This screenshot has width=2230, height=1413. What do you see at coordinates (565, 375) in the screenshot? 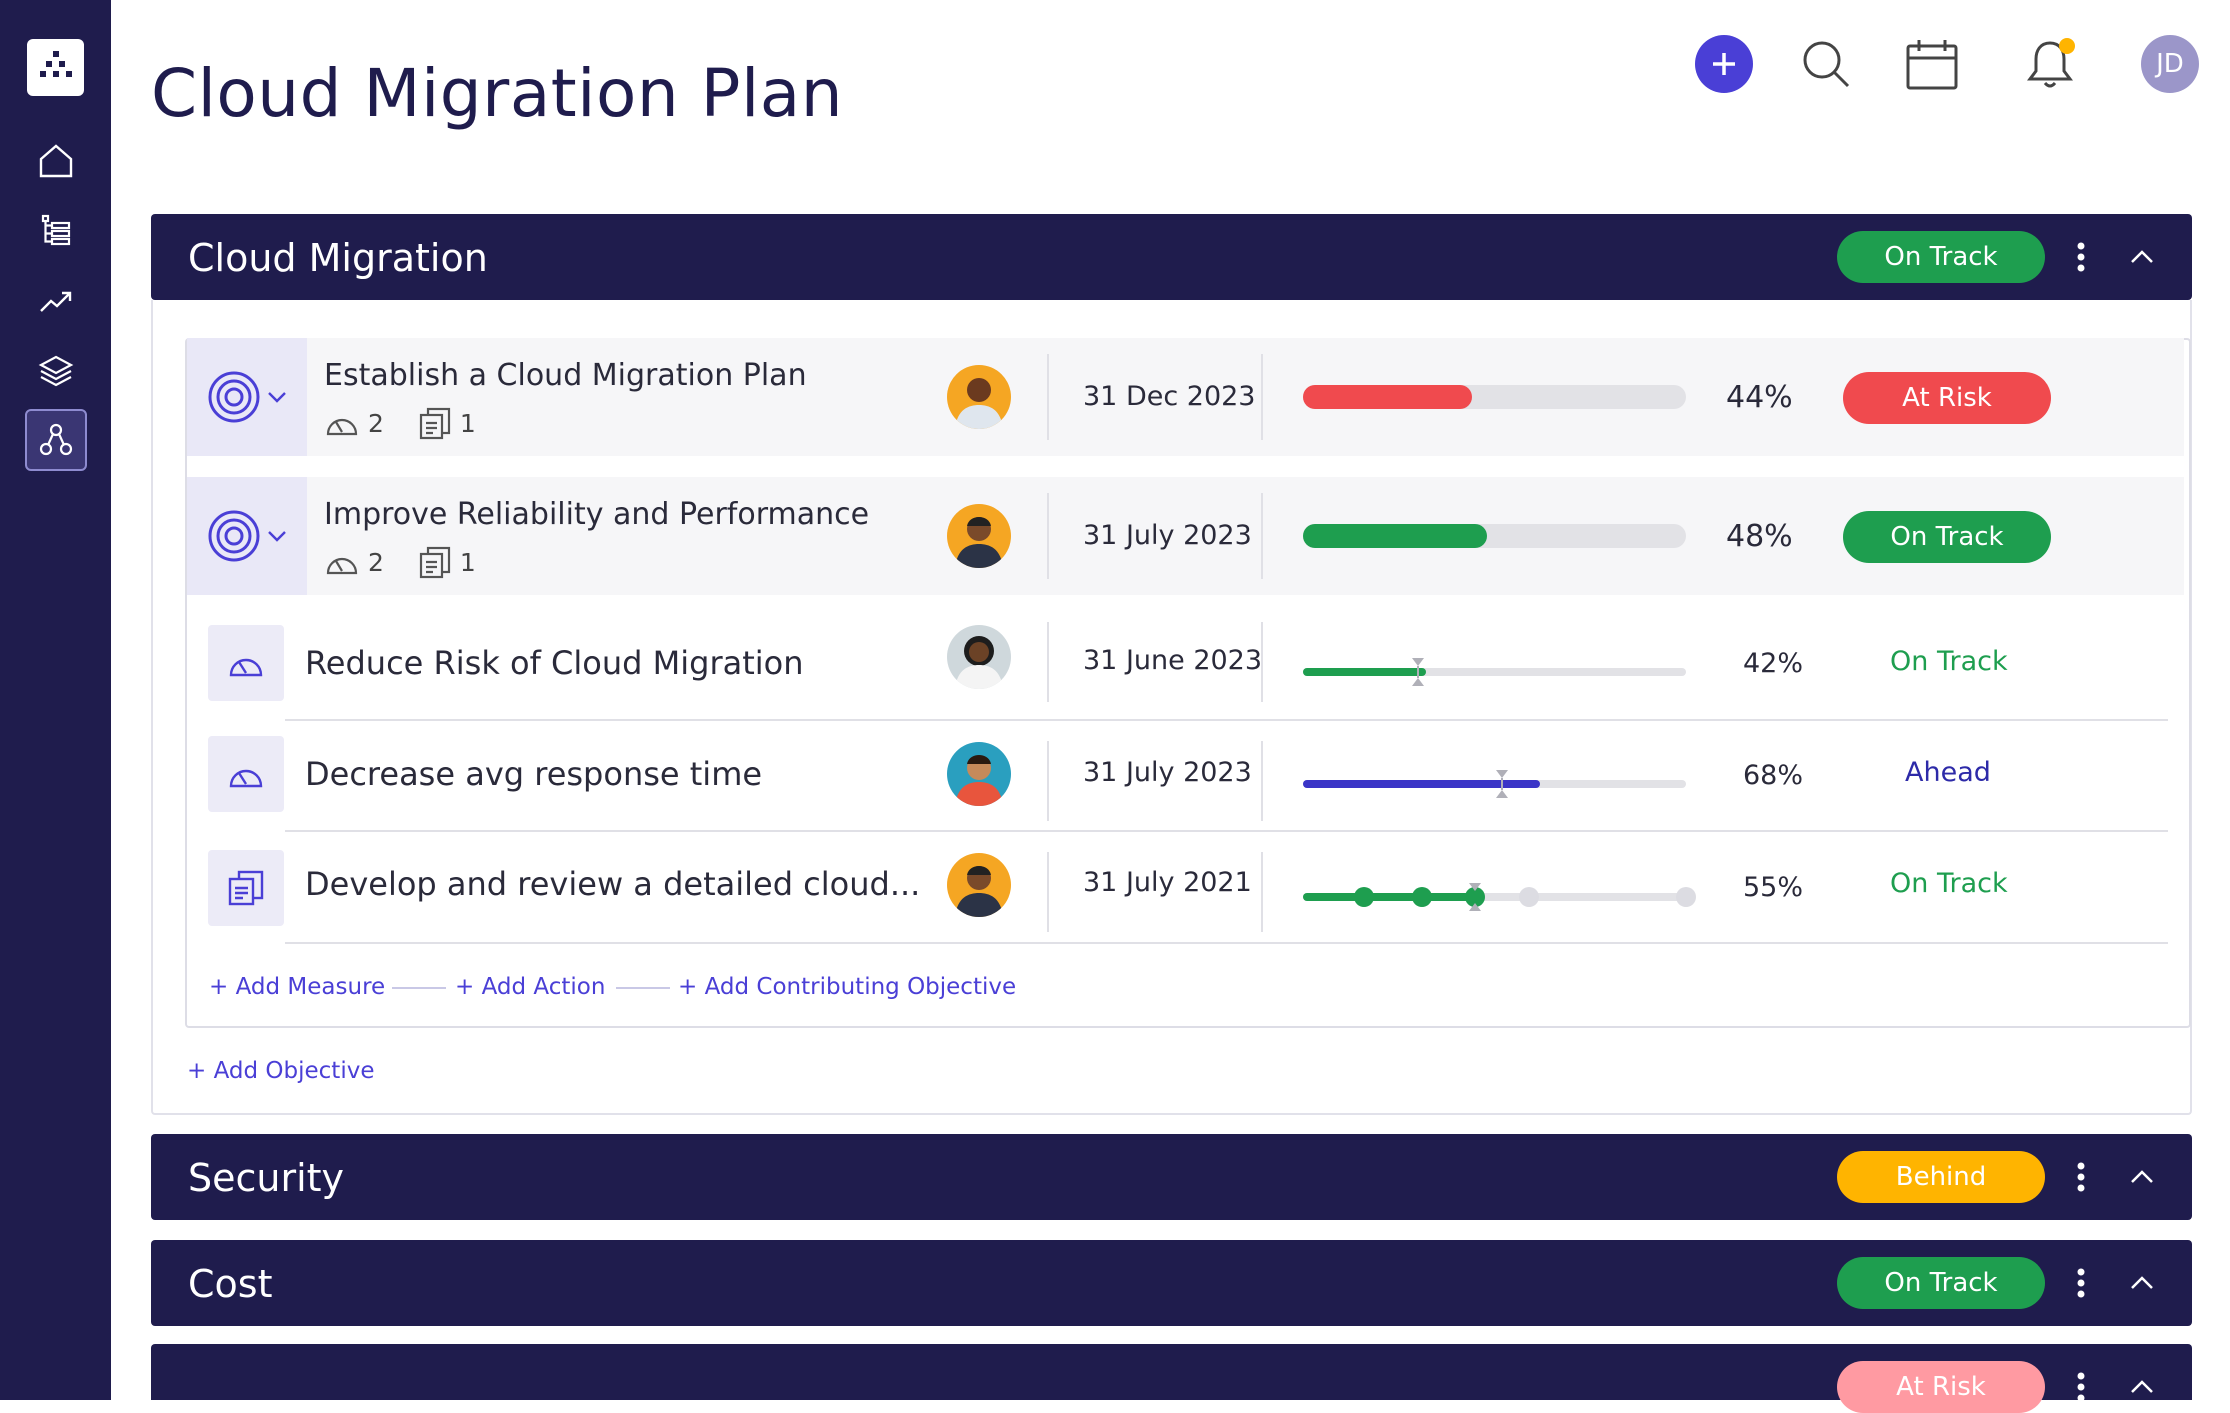
I see `objective-title: Establish a Cloud Migration Plan` at bounding box center [565, 375].